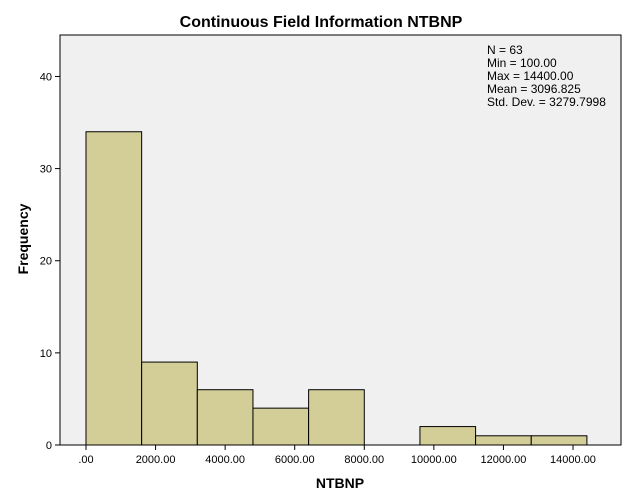 The width and height of the screenshot is (628, 503). Describe the element at coordinates (49, 446) in the screenshot. I see `y-tick-label-0: 0` at that location.